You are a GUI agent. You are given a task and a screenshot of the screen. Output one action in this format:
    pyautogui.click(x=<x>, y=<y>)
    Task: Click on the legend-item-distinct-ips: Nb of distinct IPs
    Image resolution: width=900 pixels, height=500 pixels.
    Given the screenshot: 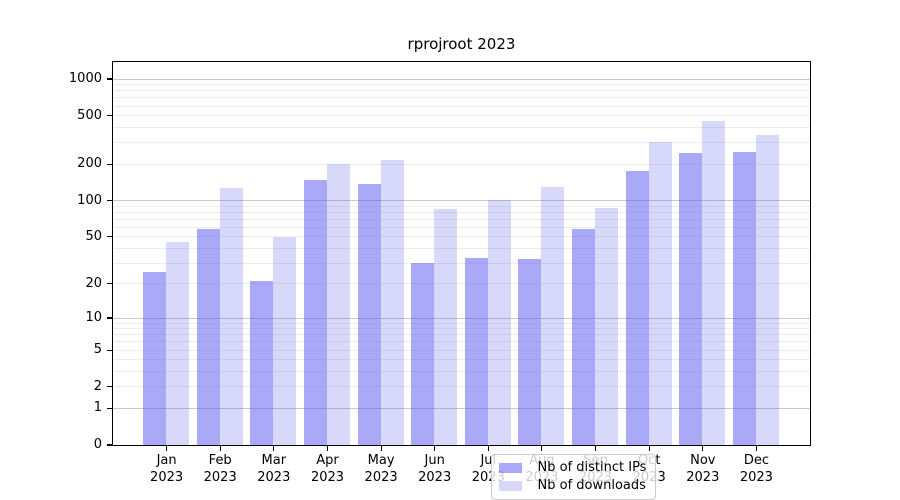 What is the action you would take?
    pyautogui.click(x=572, y=467)
    